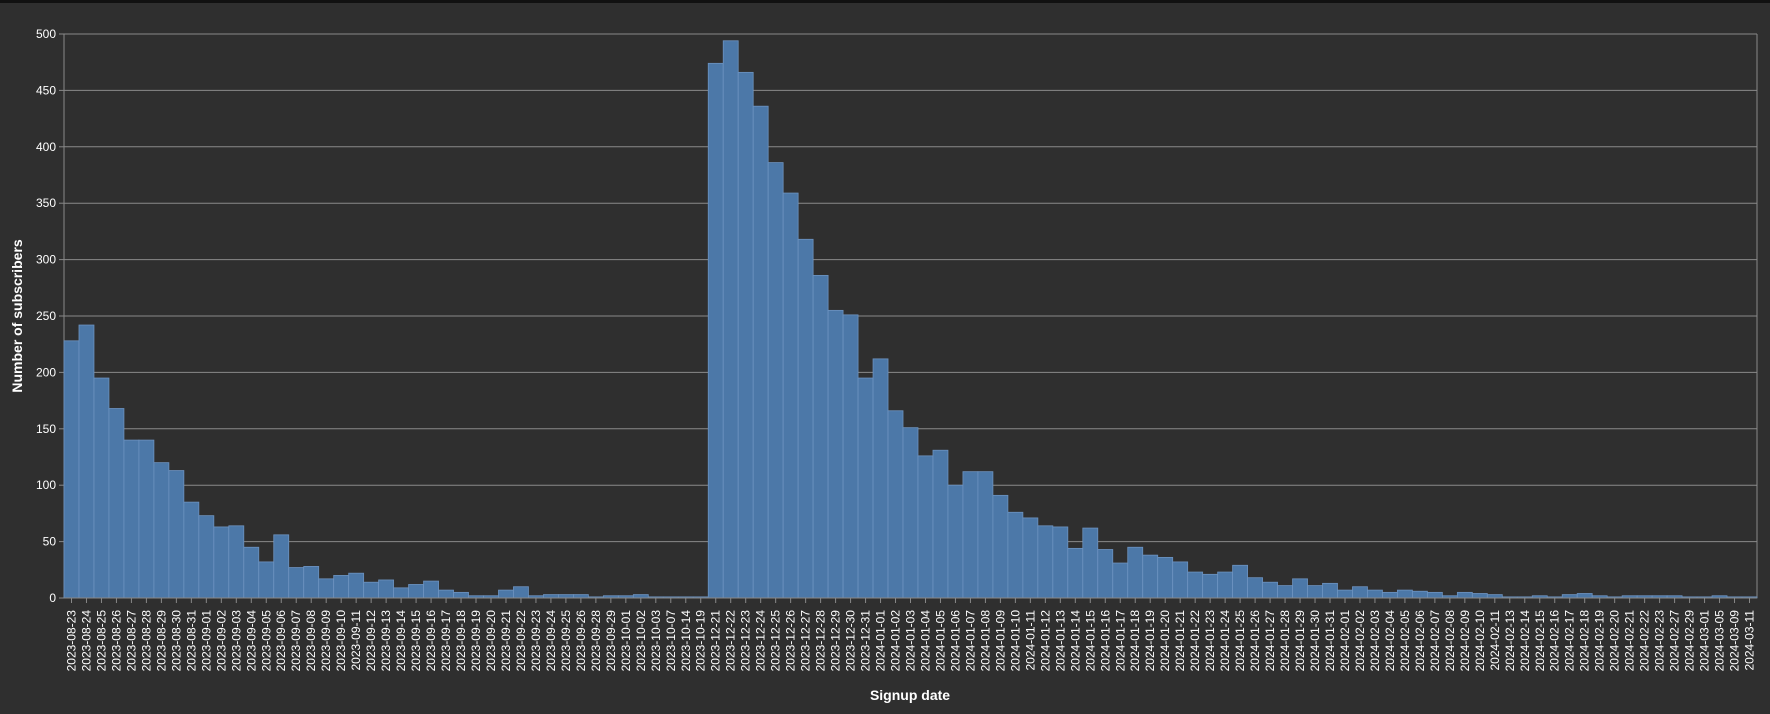 The width and height of the screenshot is (1770, 714). Describe the element at coordinates (521, 641) in the screenshot. I see `x-tick-label: 2023-09-22` at that location.